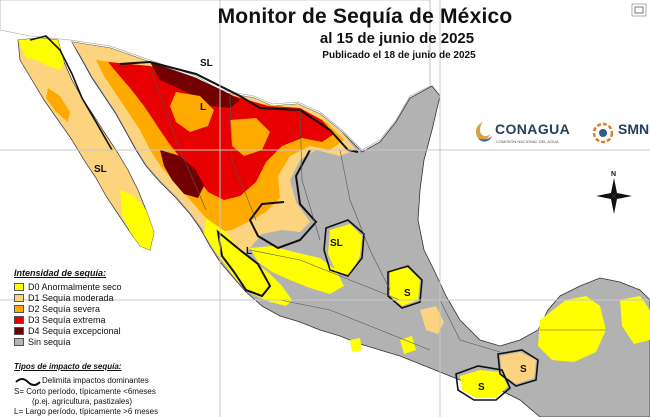 This screenshot has width=650, height=417. I want to click on legend-label-d3: D3 Sequía extrema, so click(67, 320).